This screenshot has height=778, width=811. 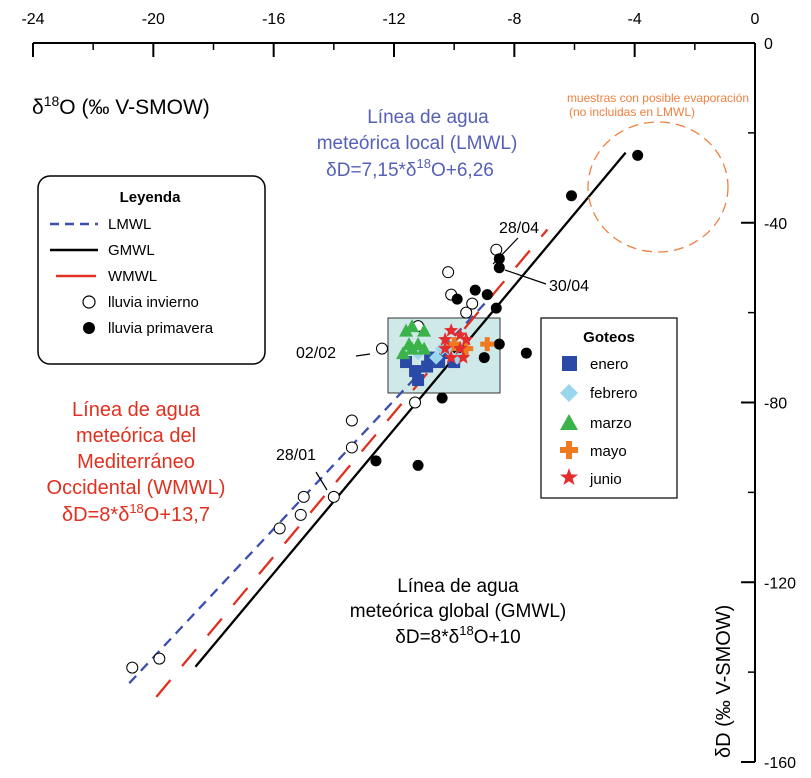 I want to click on wmwl-line1: Línea de agua, so click(x=136, y=410).